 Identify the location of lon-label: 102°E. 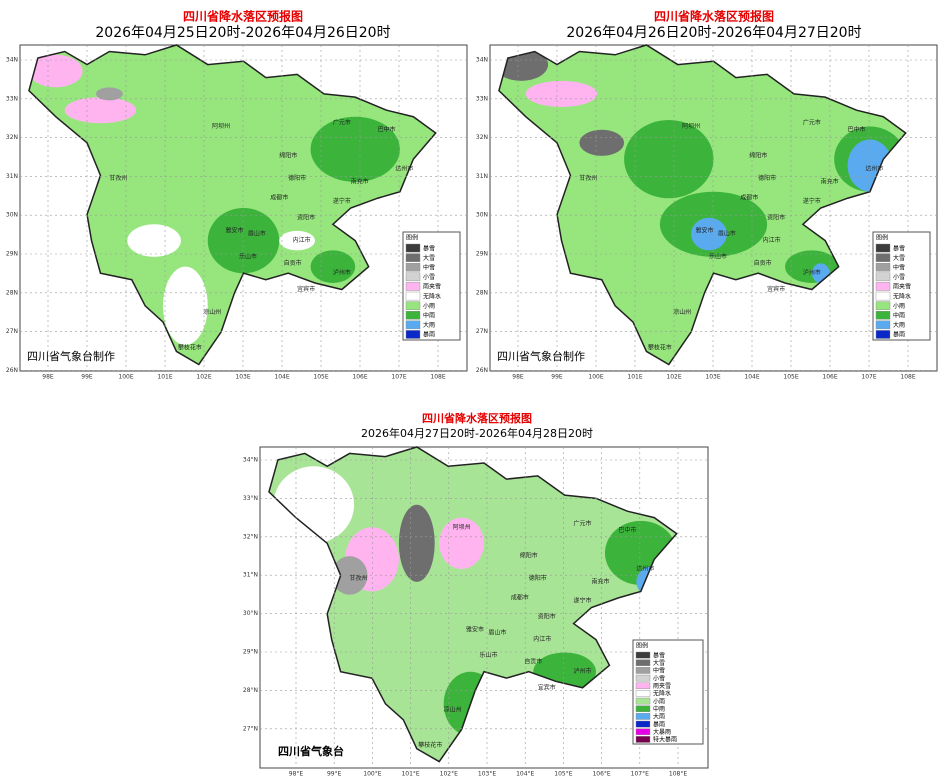
(449, 774).